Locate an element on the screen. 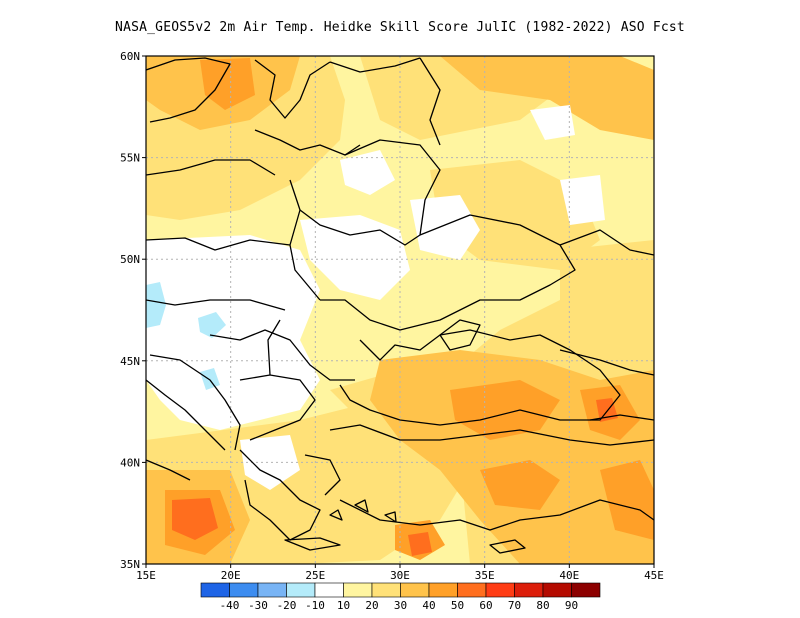 This screenshot has height=618, width=800. colorbar-label: 90 is located at coordinates (571, 605).